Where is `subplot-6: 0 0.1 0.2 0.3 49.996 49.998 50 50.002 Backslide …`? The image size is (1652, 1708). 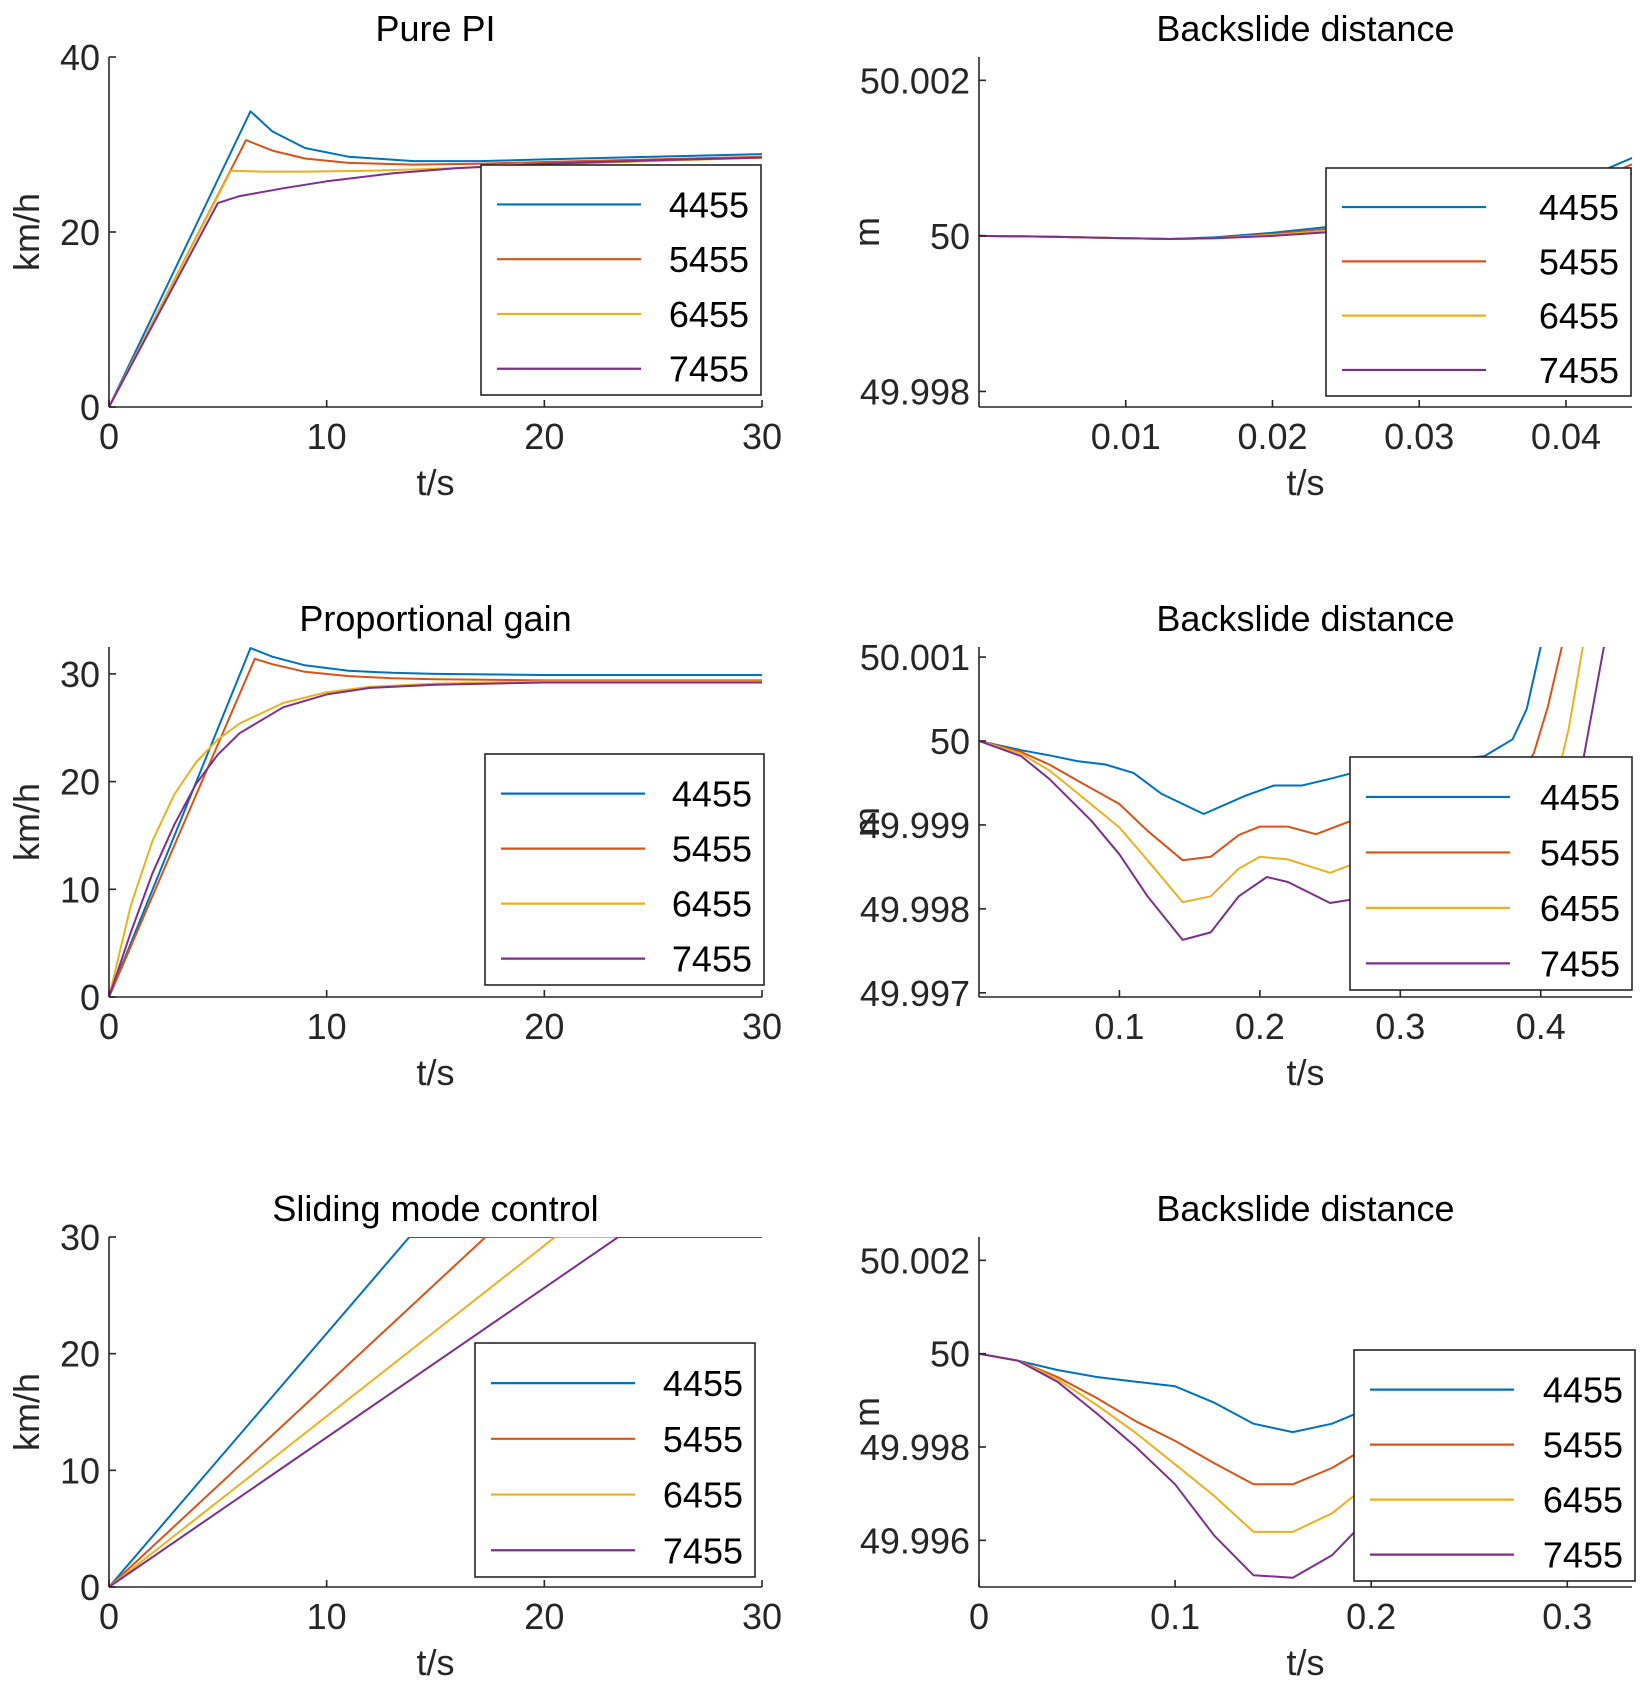 subplot-6: 0 0.1 0.2 0.3 49.996 49.998 50 50.002 Backslide … is located at coordinates (1241, 1435).